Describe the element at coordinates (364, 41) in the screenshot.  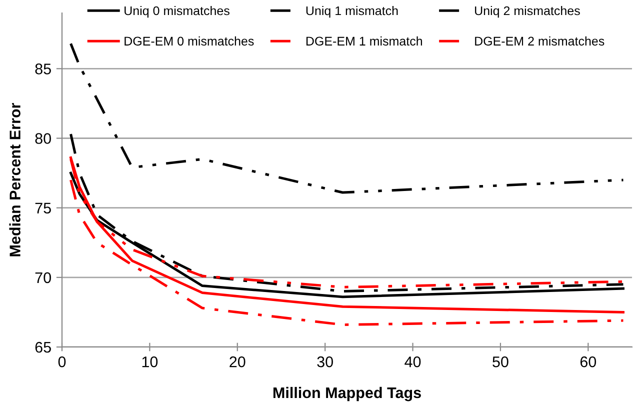
I see `legend-label: DGE-EM 1 mismatch` at that location.